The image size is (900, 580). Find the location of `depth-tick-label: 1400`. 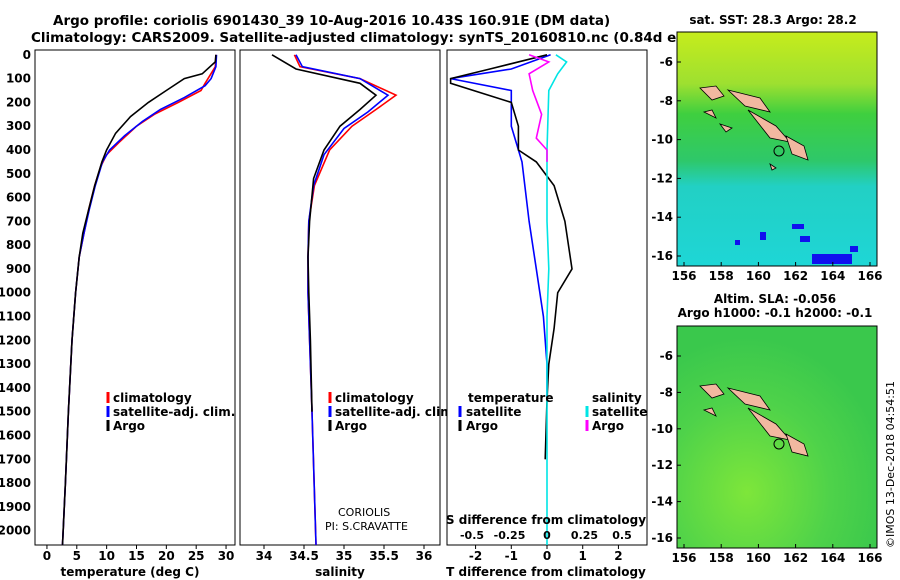

depth-tick-label: 1400 is located at coordinates (15, 388).